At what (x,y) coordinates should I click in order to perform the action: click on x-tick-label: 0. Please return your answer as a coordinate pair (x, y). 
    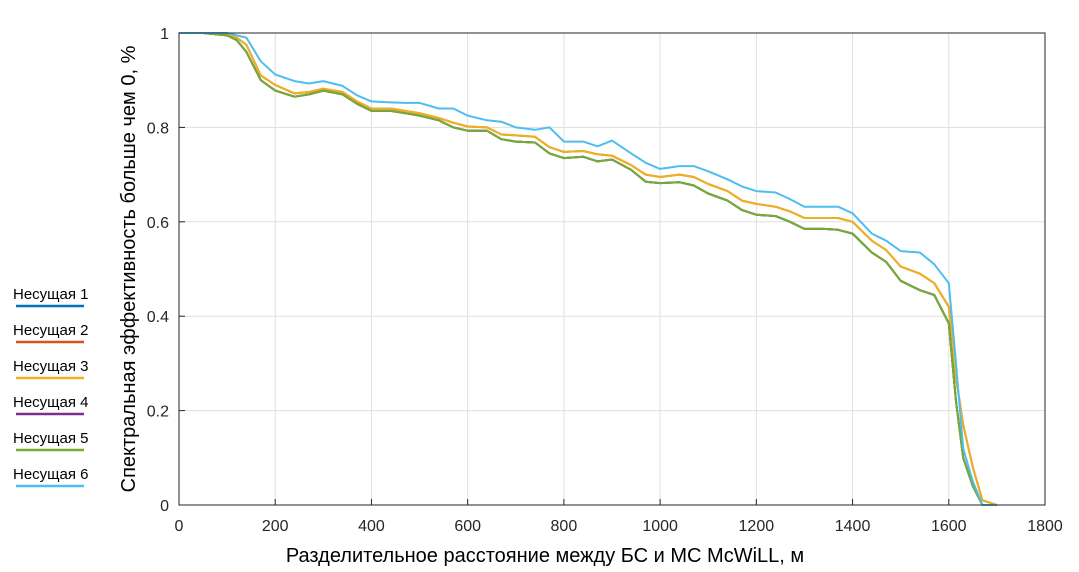
    Looking at the image, I should click on (179, 526).